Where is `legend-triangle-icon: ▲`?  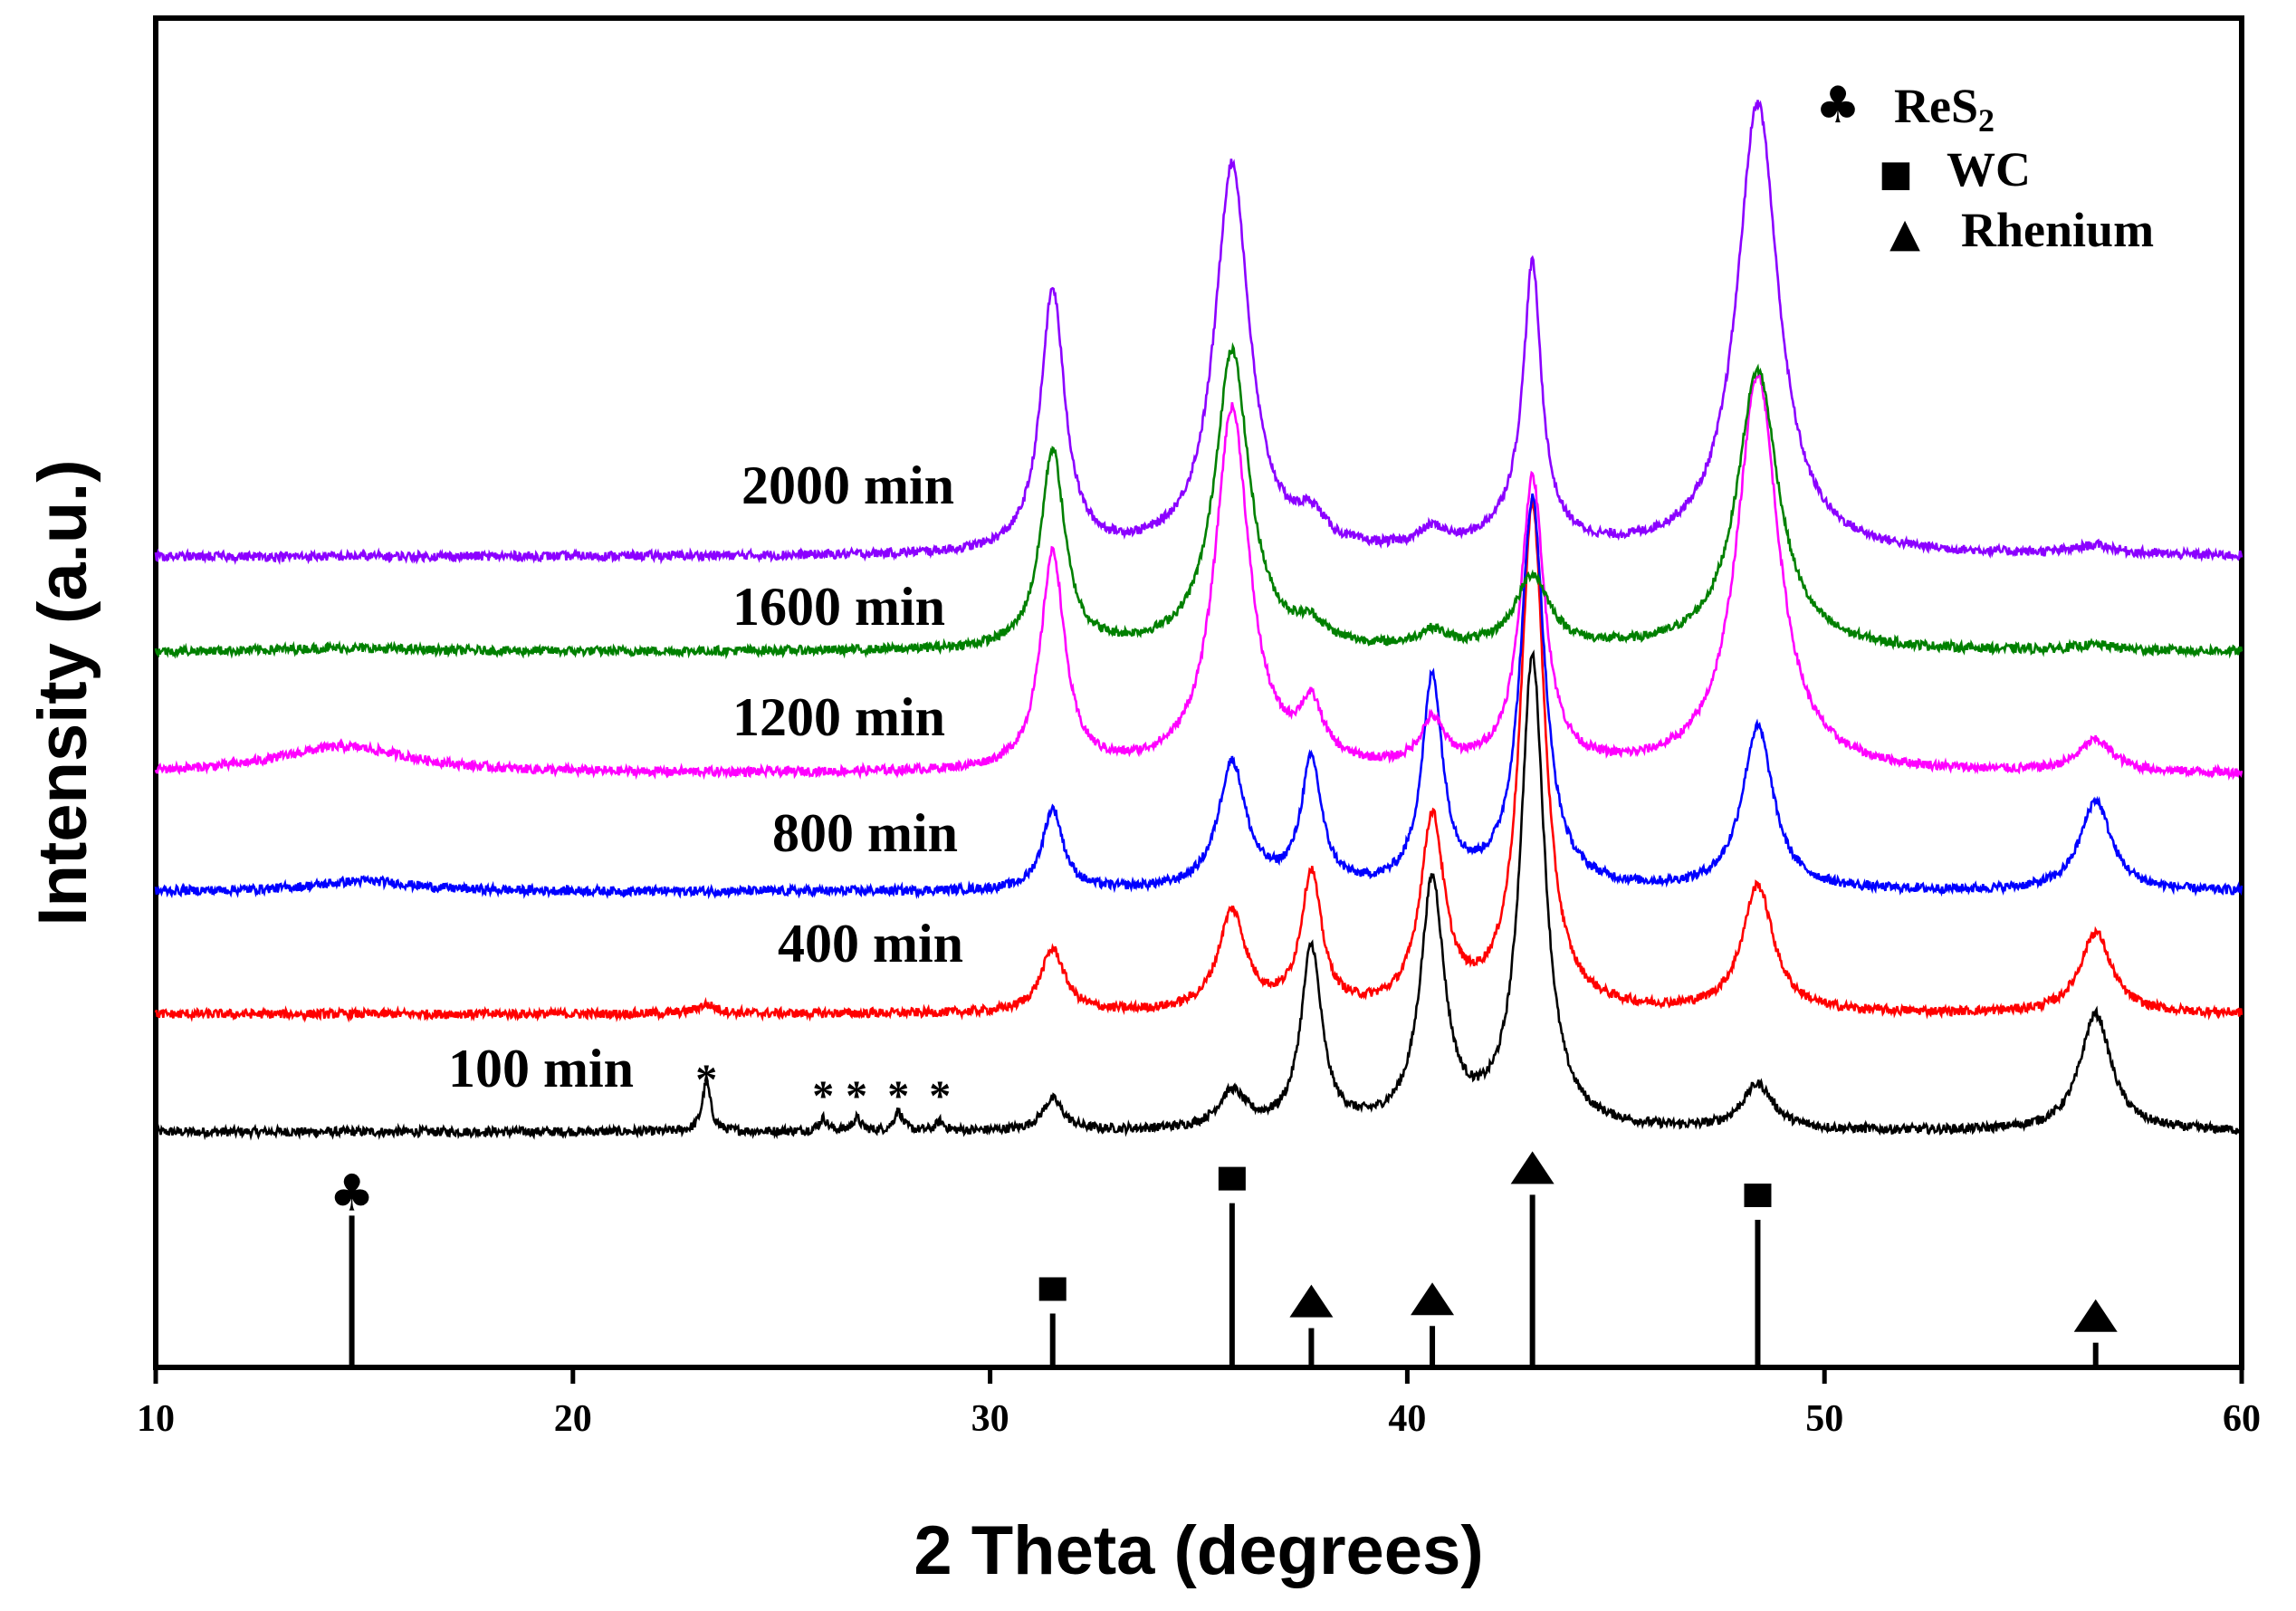 legend-triangle-icon: ▲ is located at coordinates (1905, 233).